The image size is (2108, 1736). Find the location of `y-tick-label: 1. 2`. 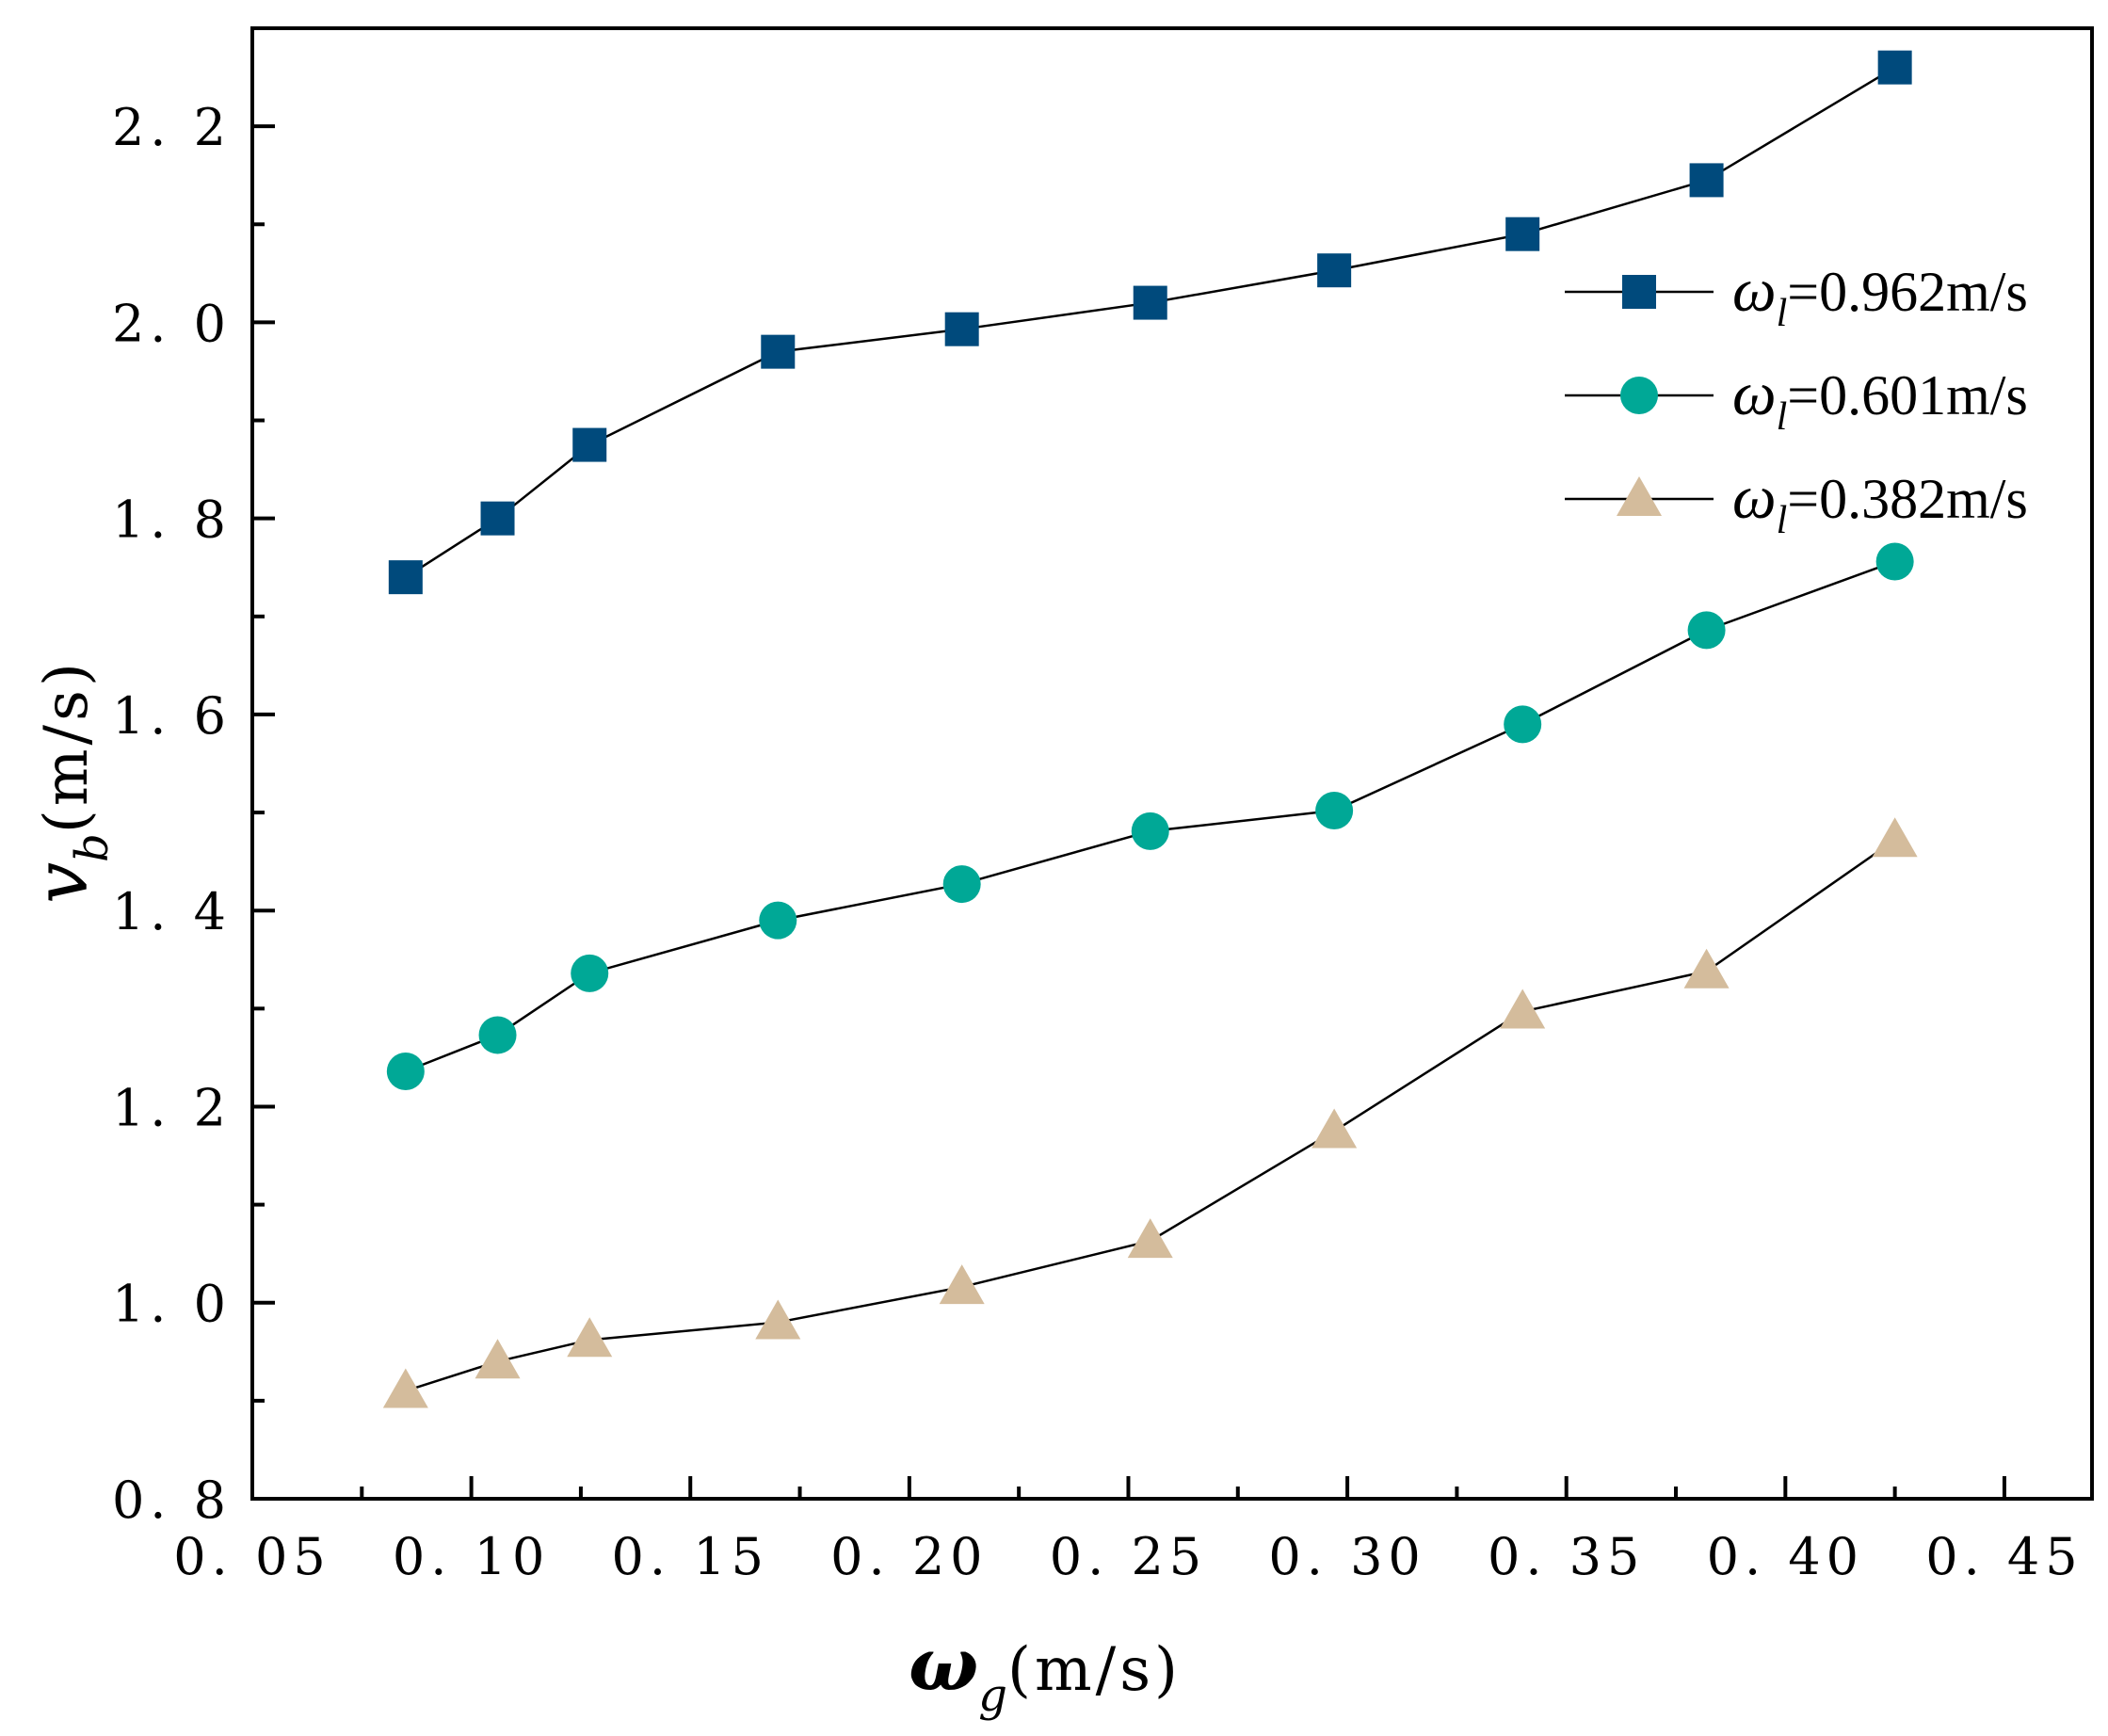

y-tick-label: 1. 2 is located at coordinates (172, 1107).